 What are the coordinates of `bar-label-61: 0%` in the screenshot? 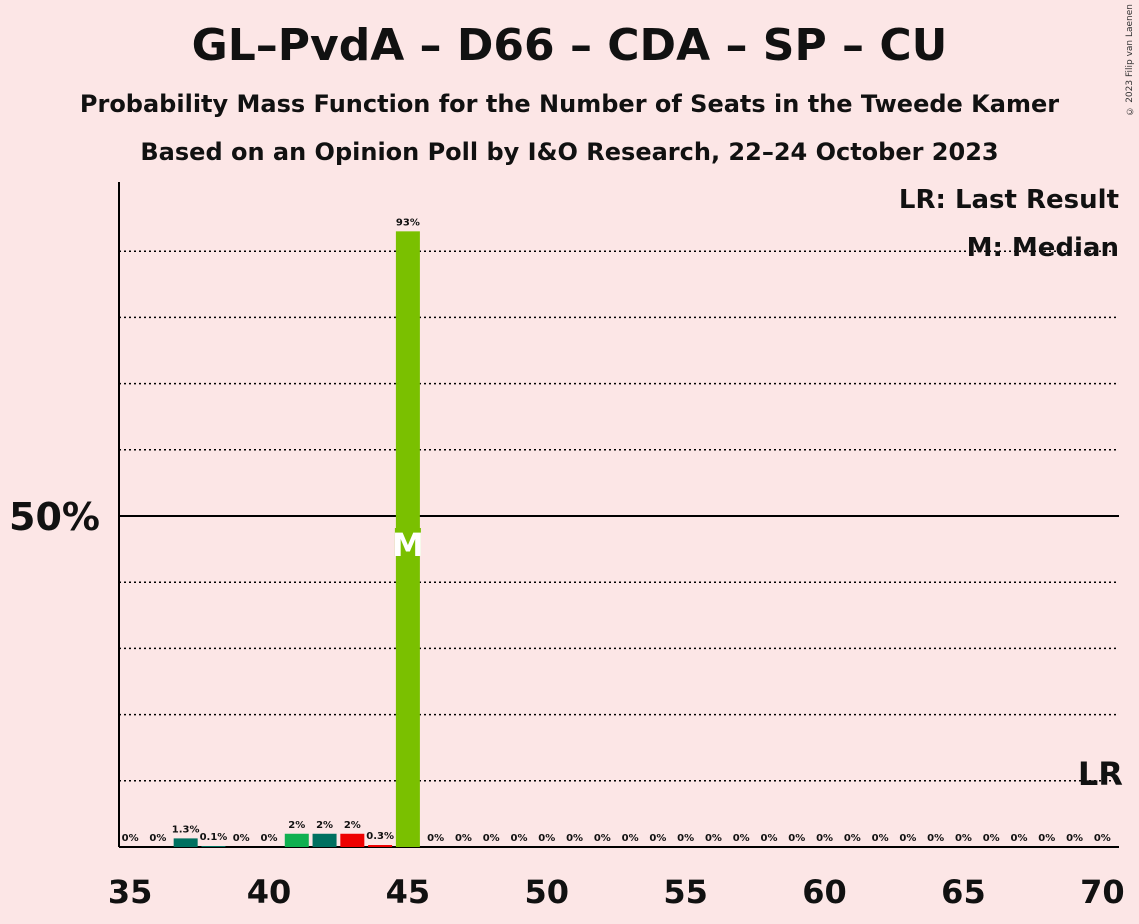 It's located at (852, 838).